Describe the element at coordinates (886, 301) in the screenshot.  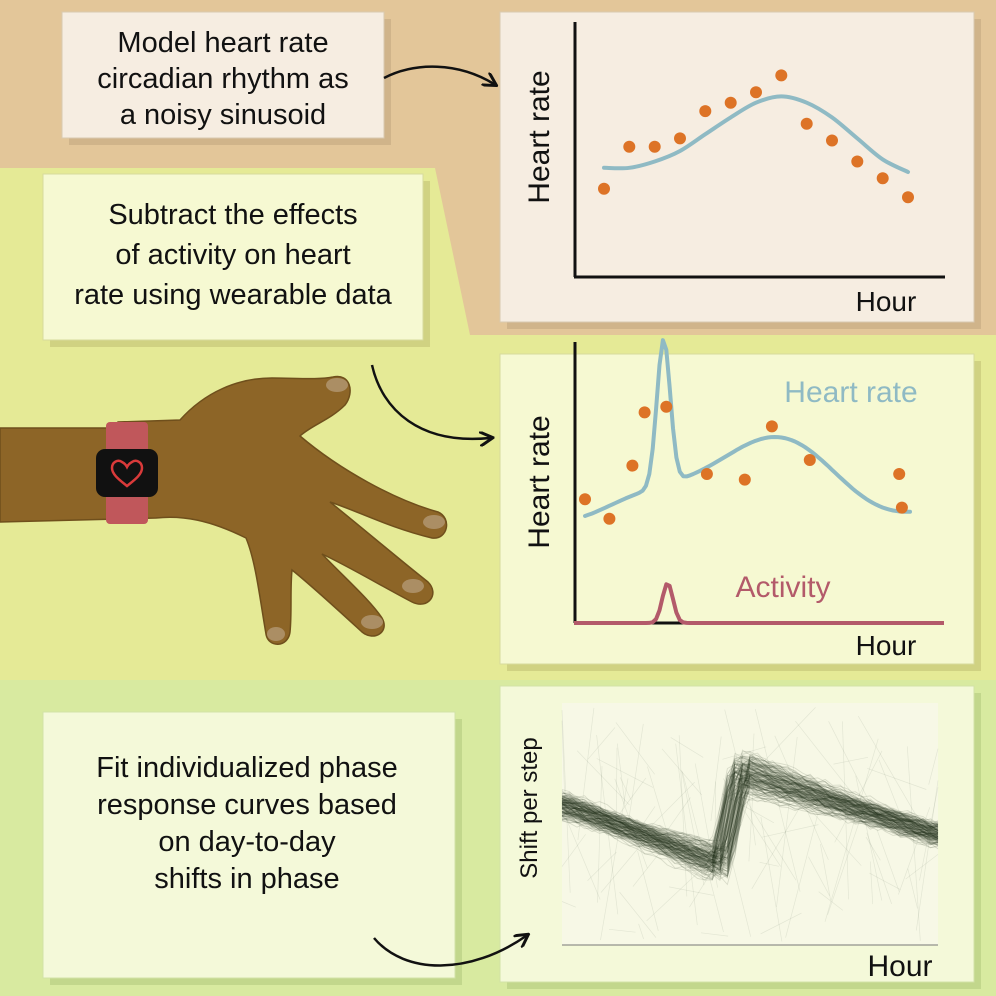
I see `chart1-x-label: Hour` at that location.